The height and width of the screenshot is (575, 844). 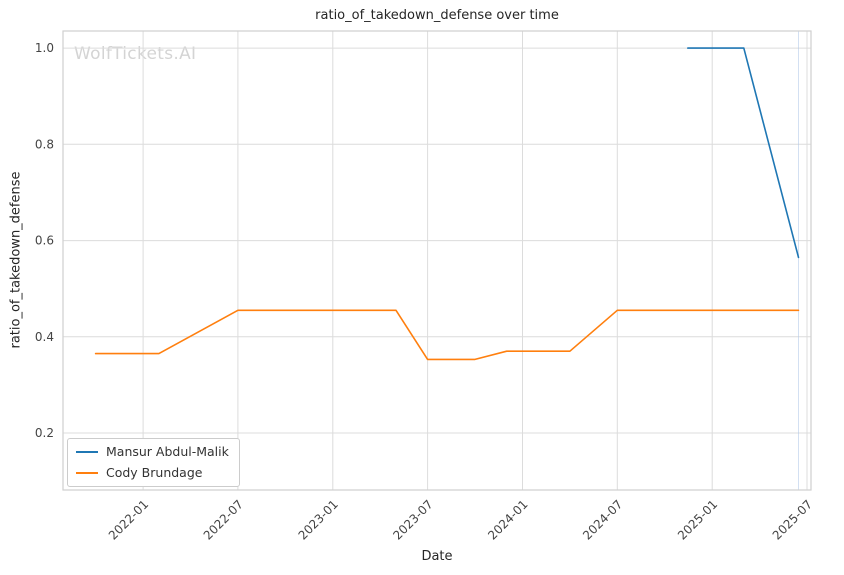 I want to click on chart-title: ratio_of_takedown_defense over time, so click(x=437, y=15).